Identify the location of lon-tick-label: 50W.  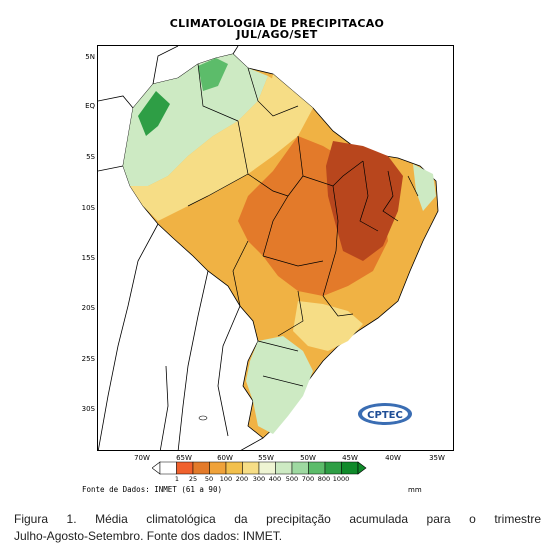
(308, 458).